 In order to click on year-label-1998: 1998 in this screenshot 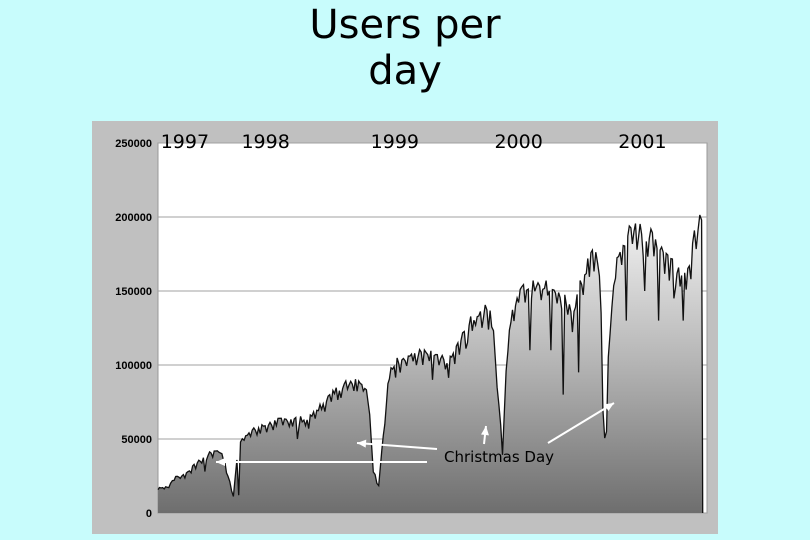, I will do `click(265, 142)`.